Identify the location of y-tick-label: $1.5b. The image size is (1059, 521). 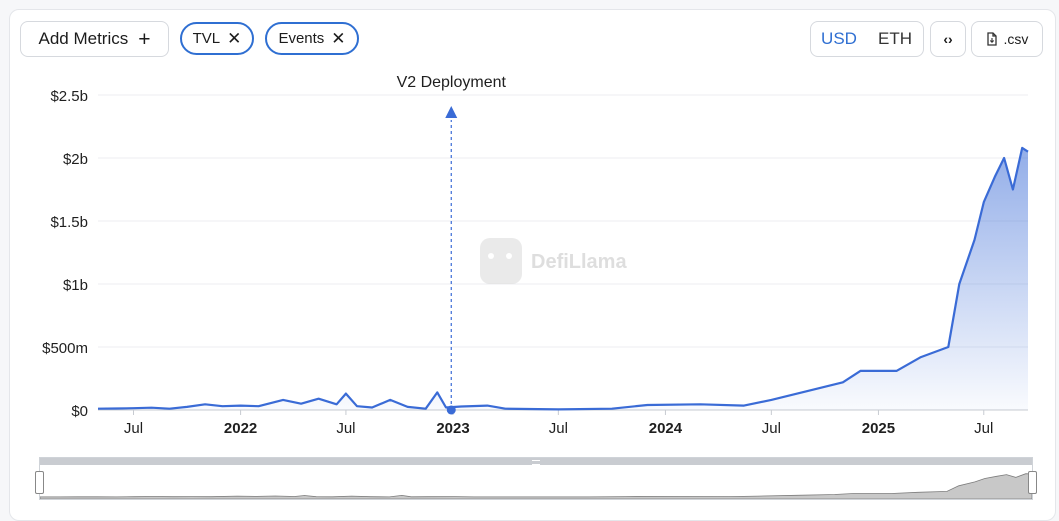
(69, 222).